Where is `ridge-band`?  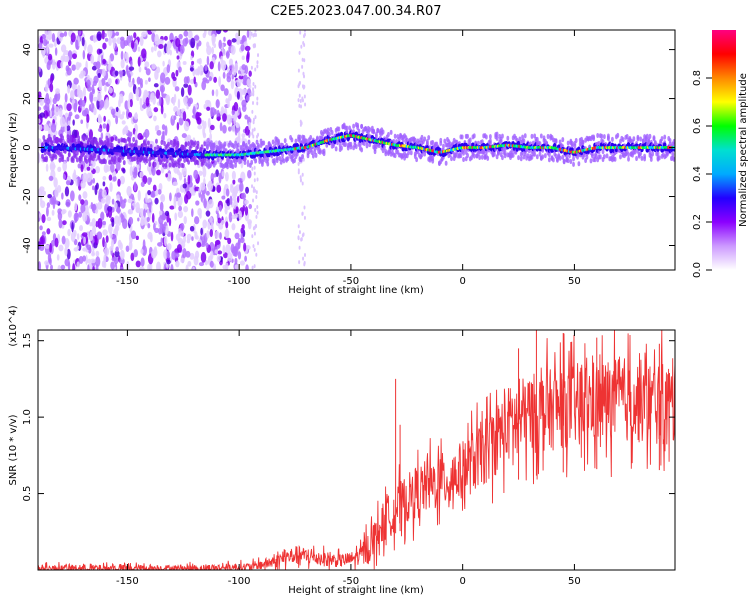 ridge-band is located at coordinates (269, 155).